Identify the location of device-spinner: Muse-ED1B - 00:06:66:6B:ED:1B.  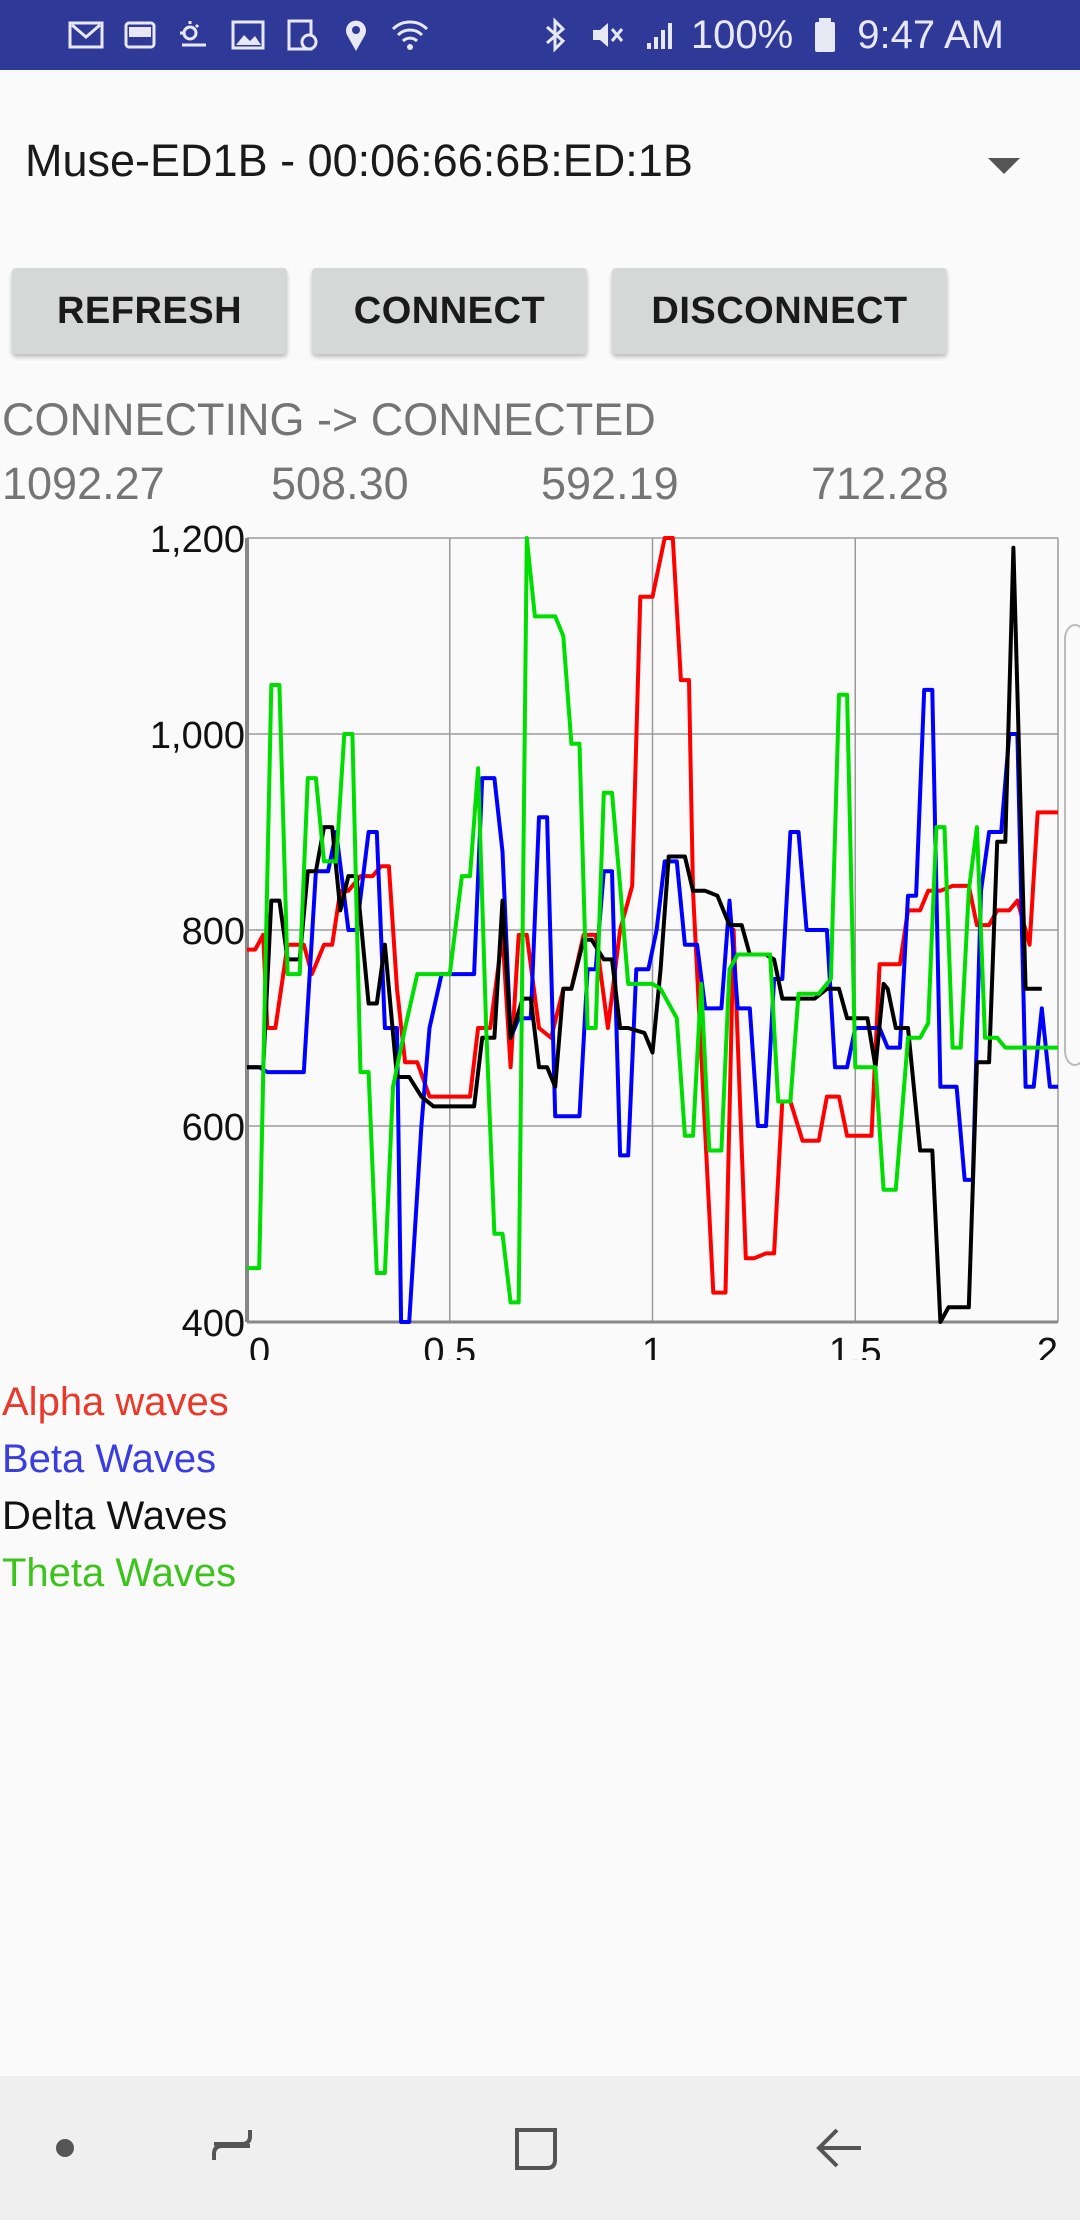
(540, 165).